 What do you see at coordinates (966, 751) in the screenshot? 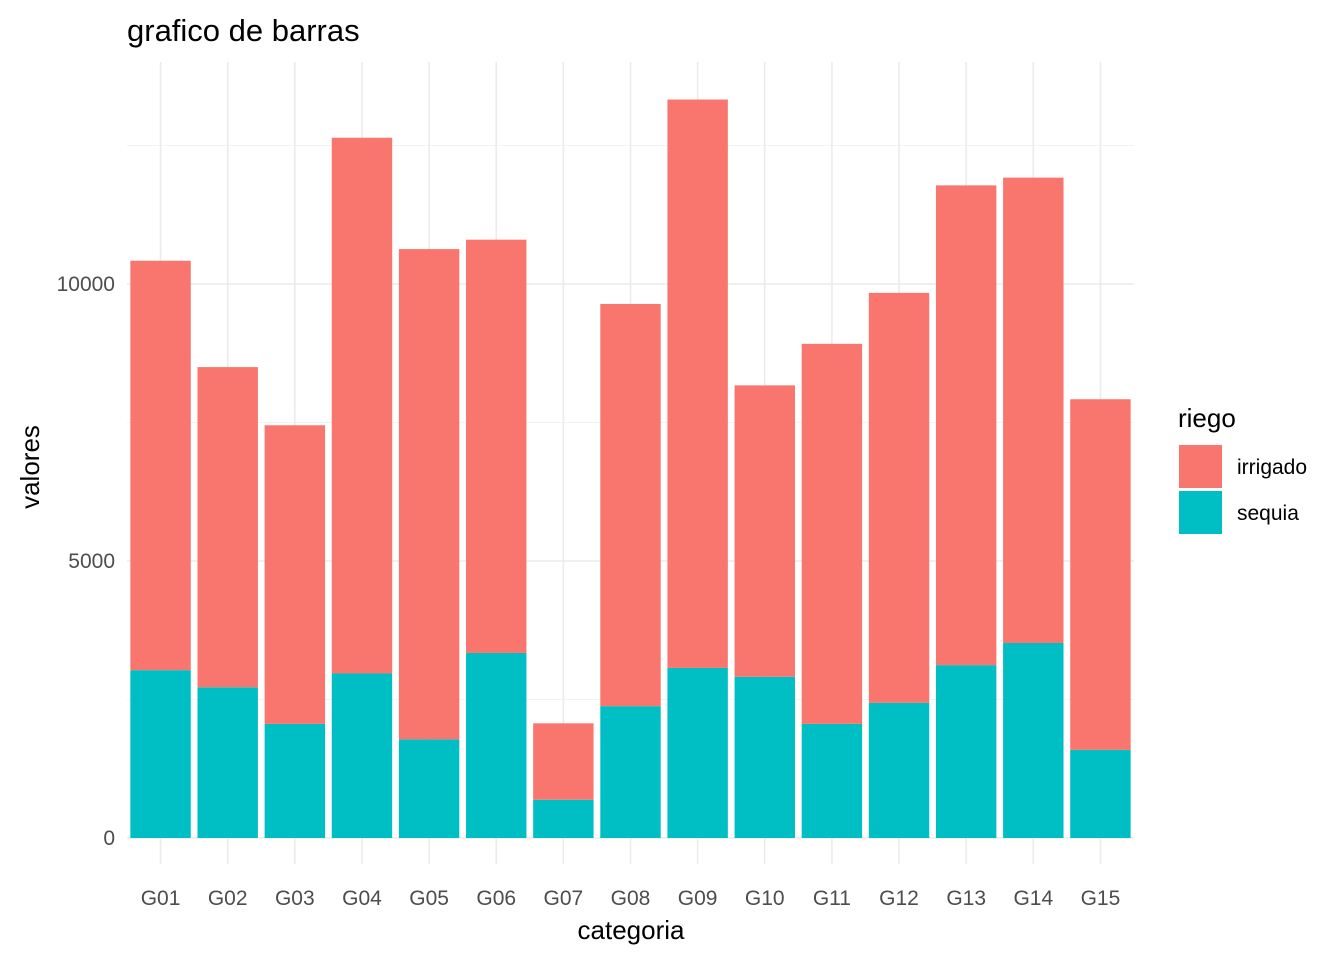
I see `bar-sequia-G13` at bounding box center [966, 751].